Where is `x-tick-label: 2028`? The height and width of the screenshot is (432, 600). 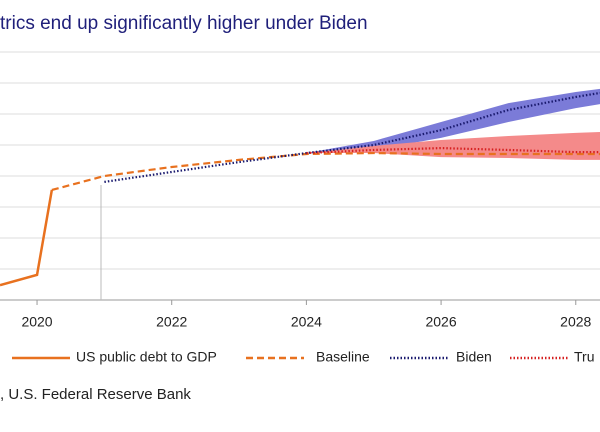 x-tick-label: 2028 is located at coordinates (575, 322).